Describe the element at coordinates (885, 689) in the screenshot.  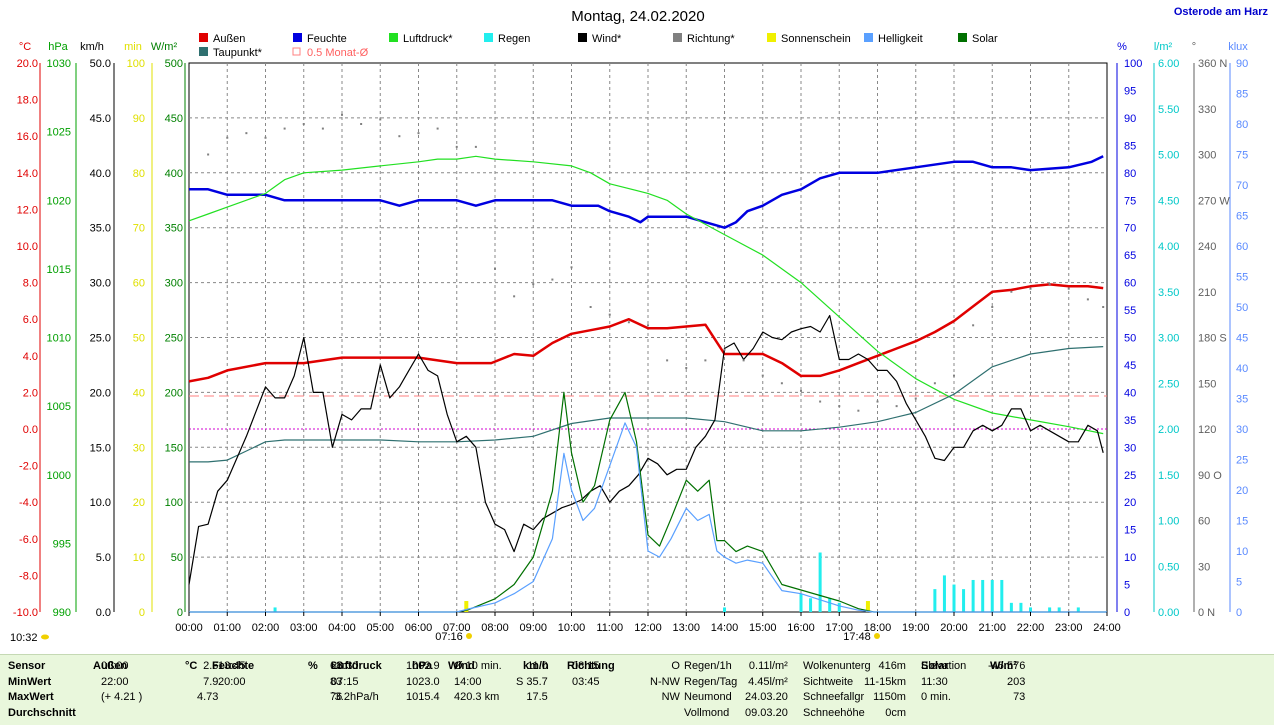
I see `stats-wolken-values: 416m 11-15km 1150m 0cm` at that location.